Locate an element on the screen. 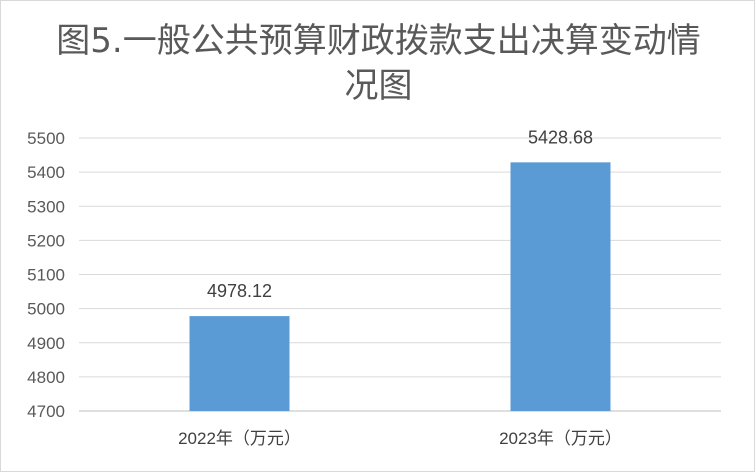  y-tick-label: 4700 is located at coordinates (46, 411).